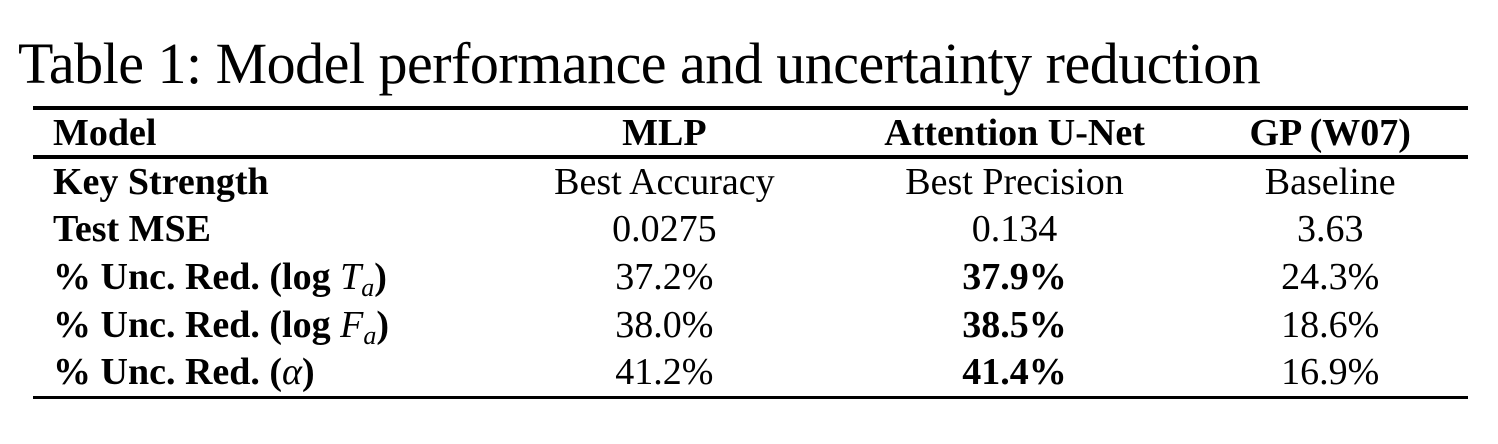 The image size is (1498, 444). Describe the element at coordinates (664, 372) in the screenshot. I see `cell-unc-alpha-mlp: 41.2%` at that location.